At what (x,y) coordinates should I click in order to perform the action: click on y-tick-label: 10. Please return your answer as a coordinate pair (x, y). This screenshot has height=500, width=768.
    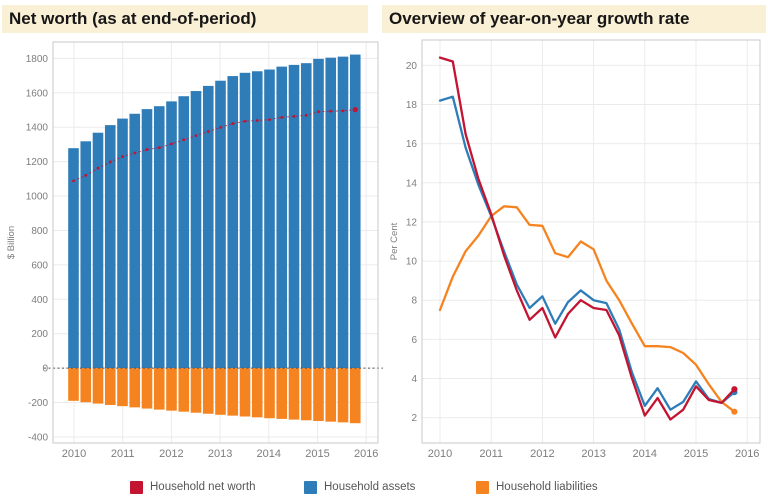
    Looking at the image, I should click on (412, 262).